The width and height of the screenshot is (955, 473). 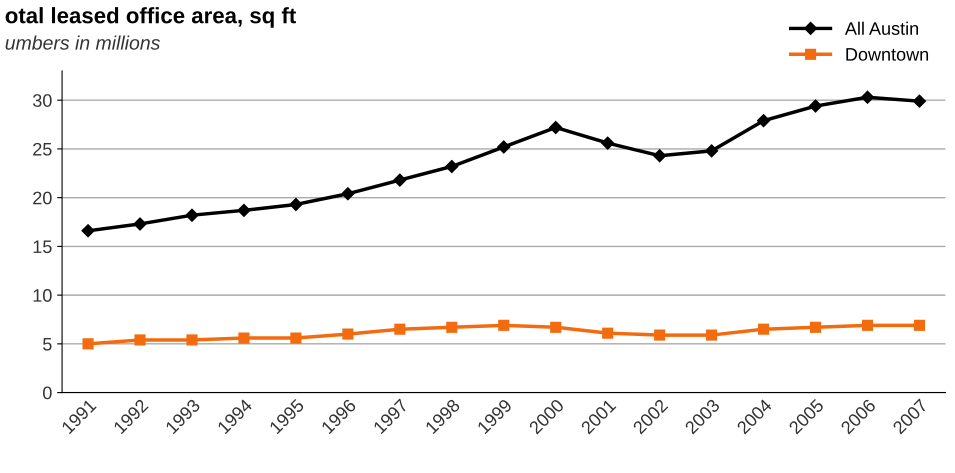 I want to click on legend-label: Downtown, so click(x=887, y=54).